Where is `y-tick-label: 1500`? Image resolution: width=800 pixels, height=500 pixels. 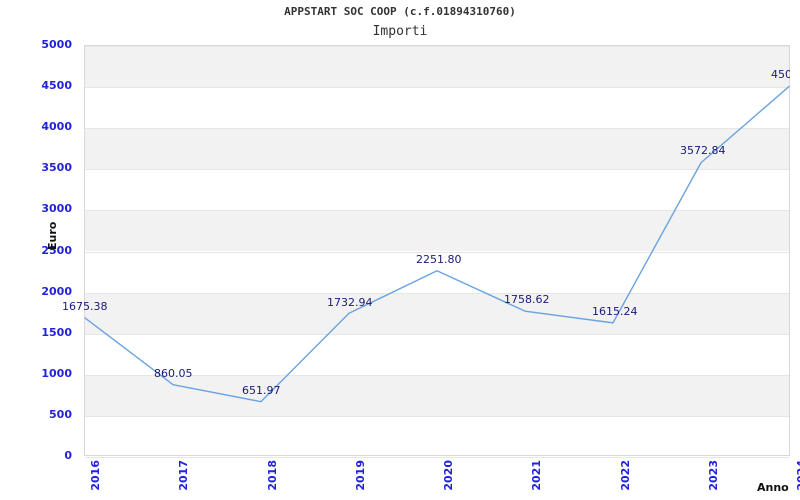
y-tick-label: 1500 is located at coordinates (56, 332).